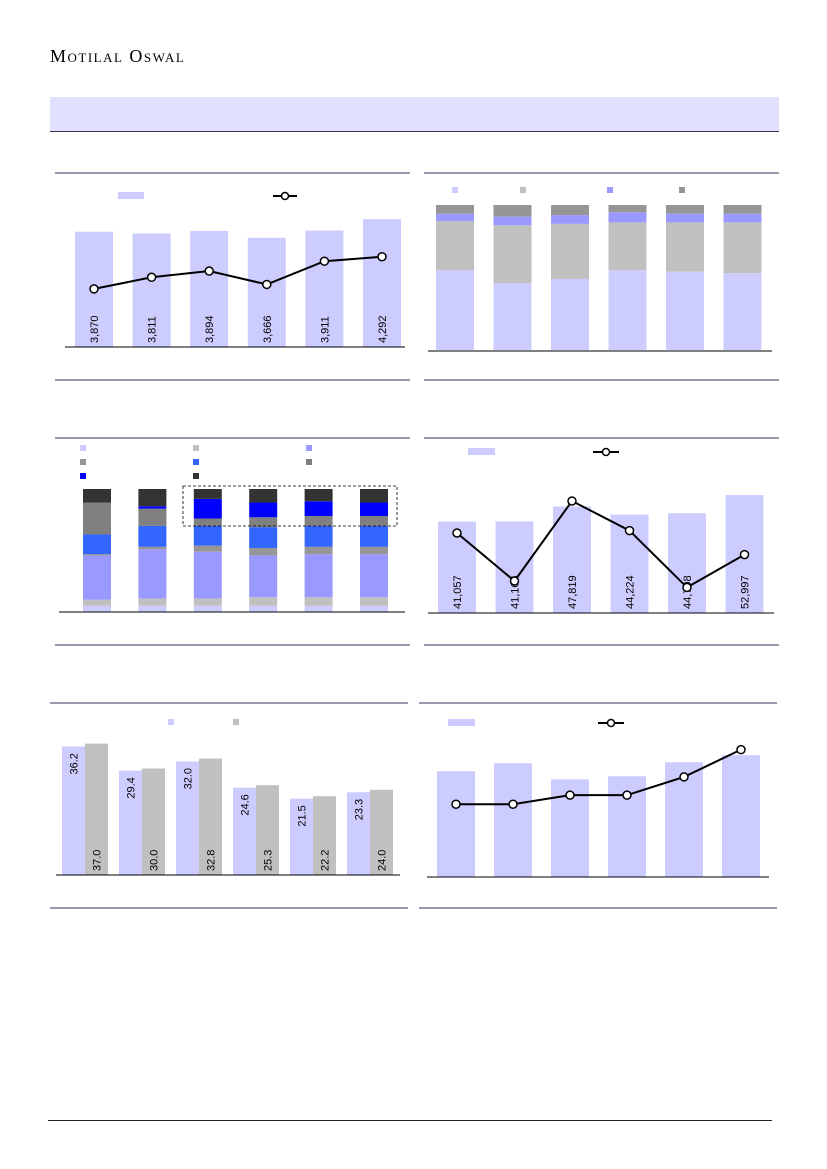 This screenshot has width=827, height=1169. Describe the element at coordinates (212, 860) in the screenshot. I see `data-label-b: 32.8` at that location.